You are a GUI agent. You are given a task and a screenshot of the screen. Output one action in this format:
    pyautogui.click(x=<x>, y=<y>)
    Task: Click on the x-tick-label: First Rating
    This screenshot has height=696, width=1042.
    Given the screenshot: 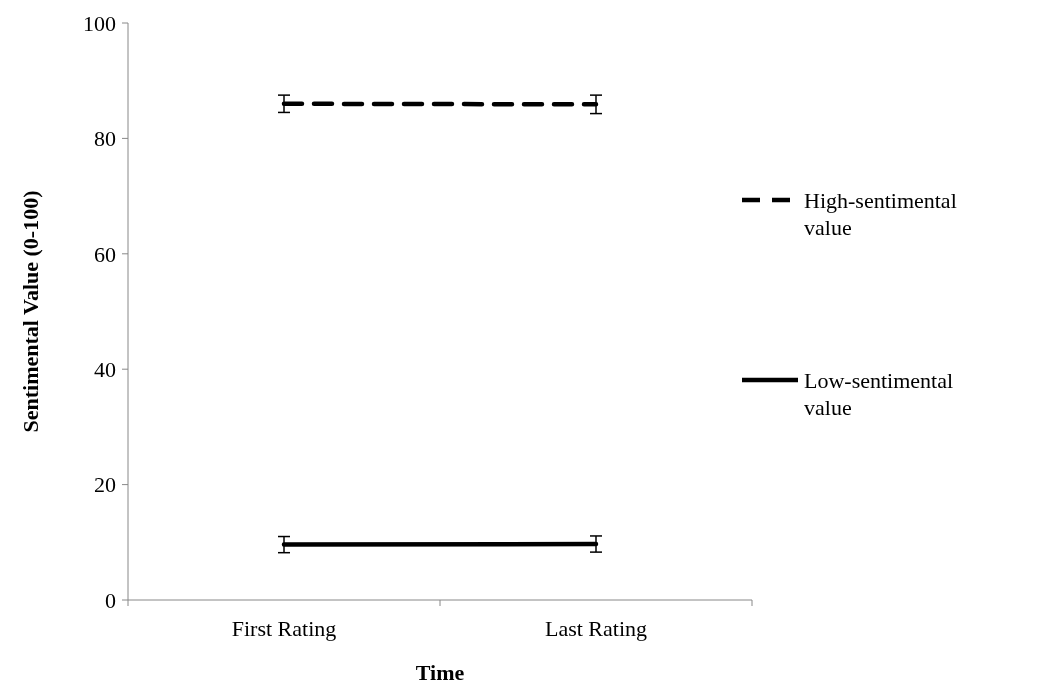 What is the action you would take?
    pyautogui.click(x=284, y=628)
    